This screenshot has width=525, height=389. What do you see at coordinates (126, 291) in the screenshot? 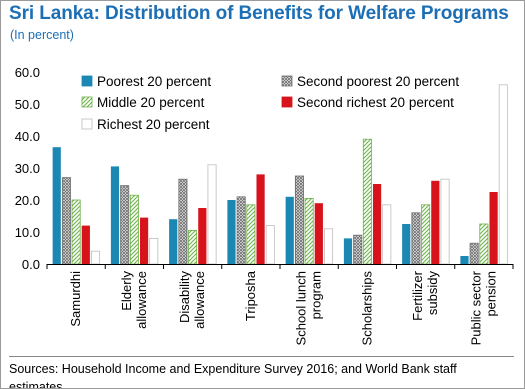
I see `x-category-label: Elderly` at bounding box center [126, 291].